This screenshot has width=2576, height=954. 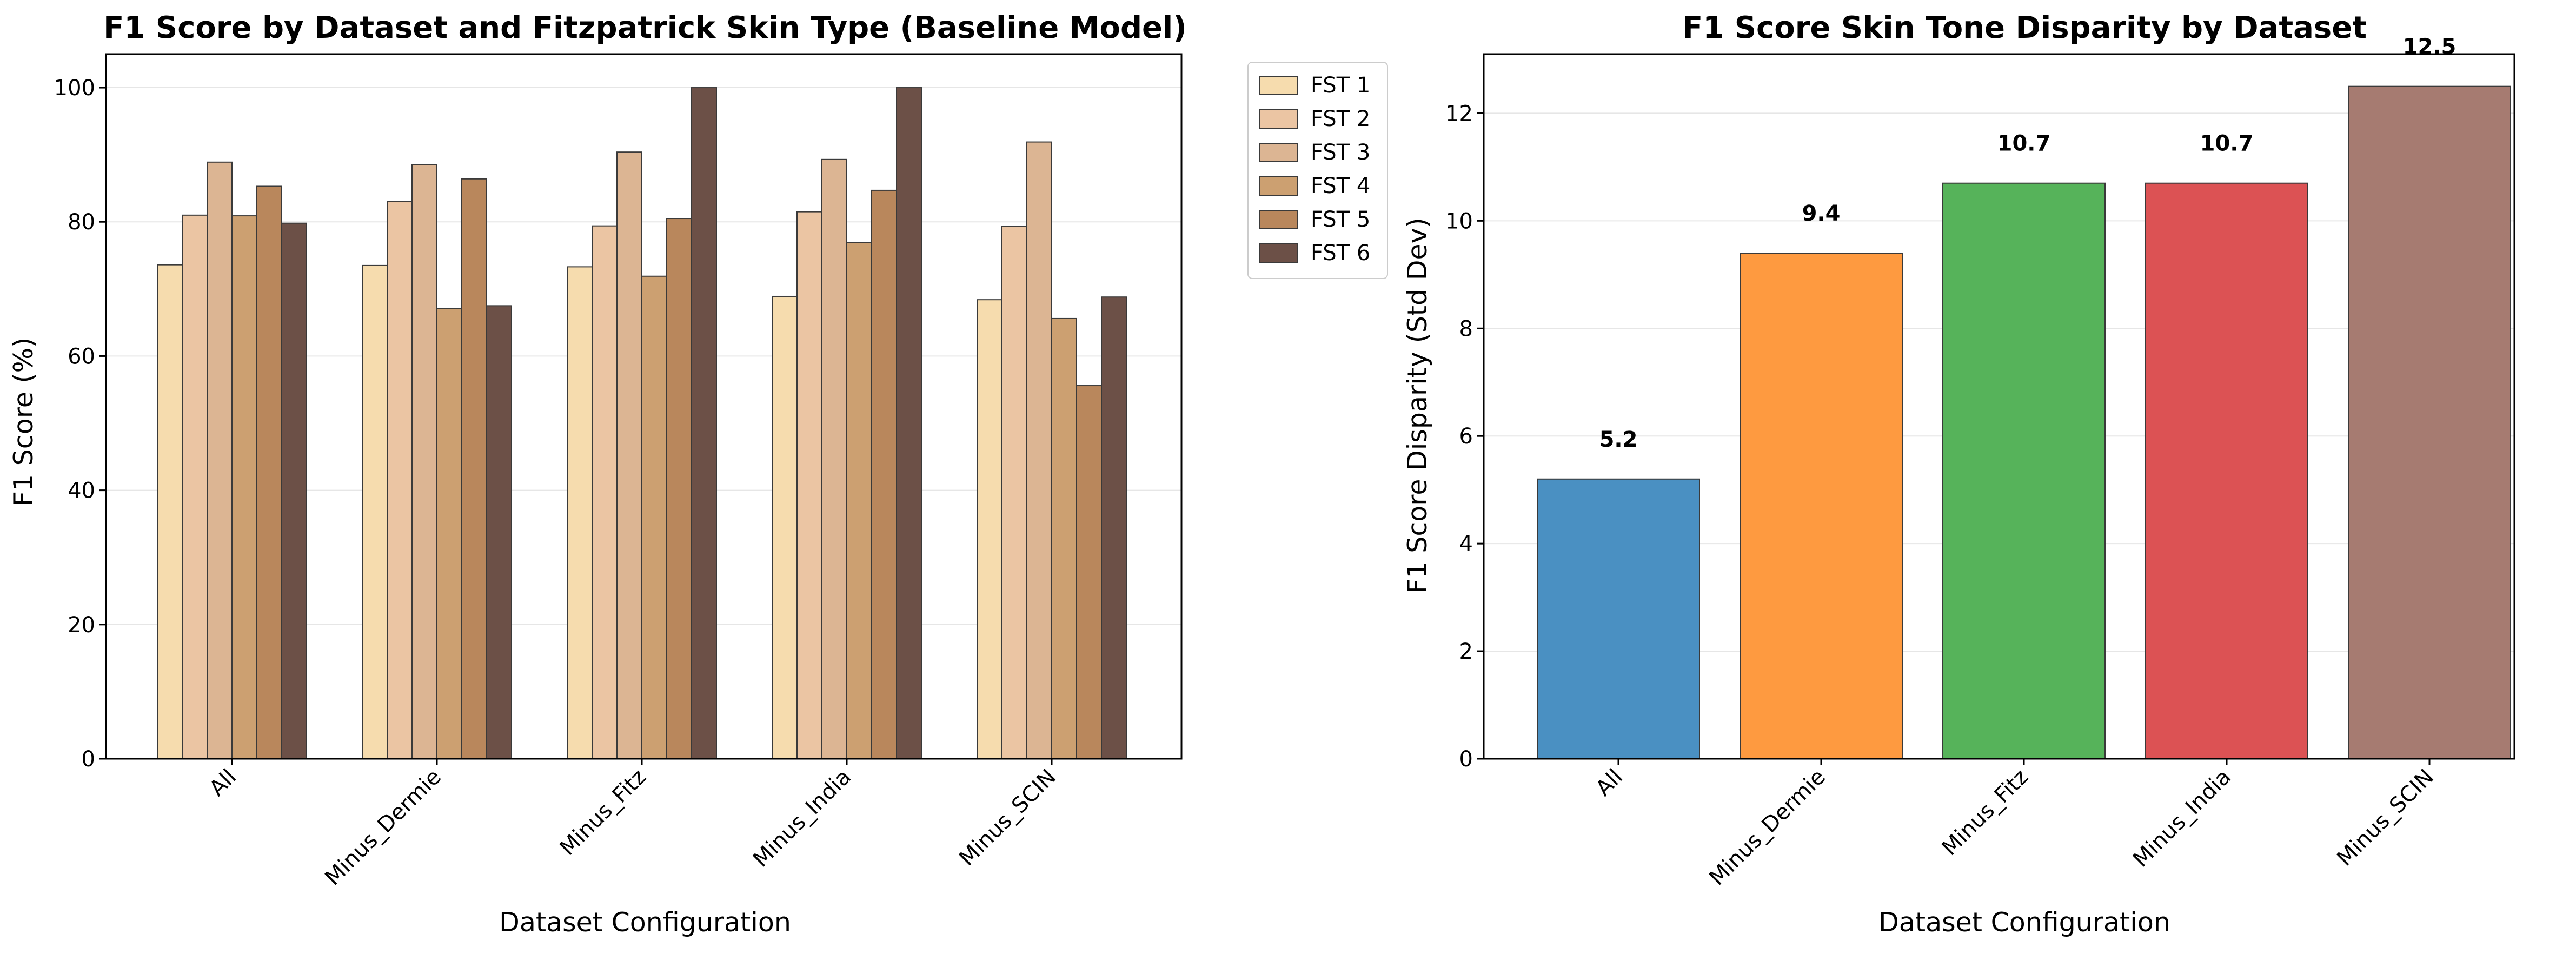 What do you see at coordinates (80, 424) in the screenshot?
I see `y-axis: 0 20 40 60 80 100` at bounding box center [80, 424].